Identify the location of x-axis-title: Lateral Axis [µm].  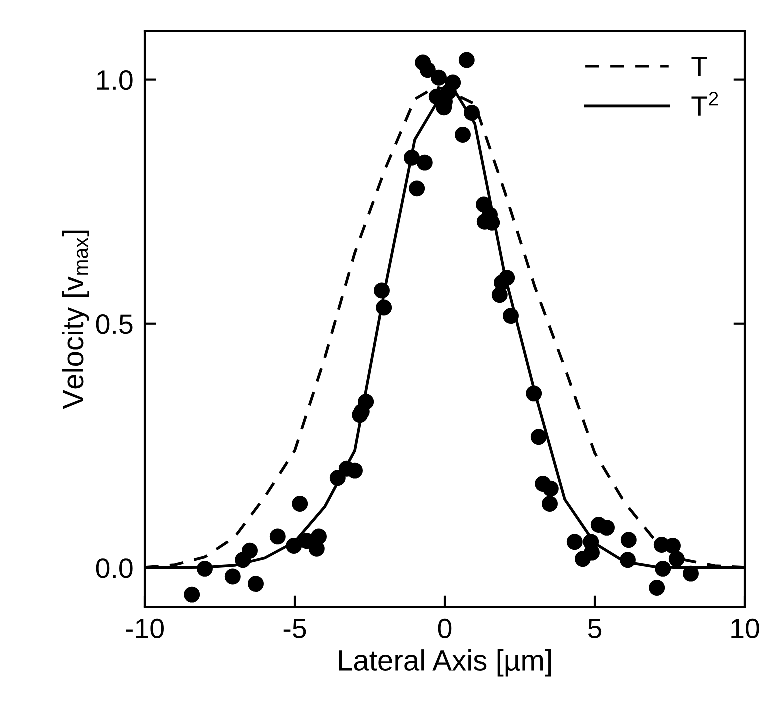
(445, 663).